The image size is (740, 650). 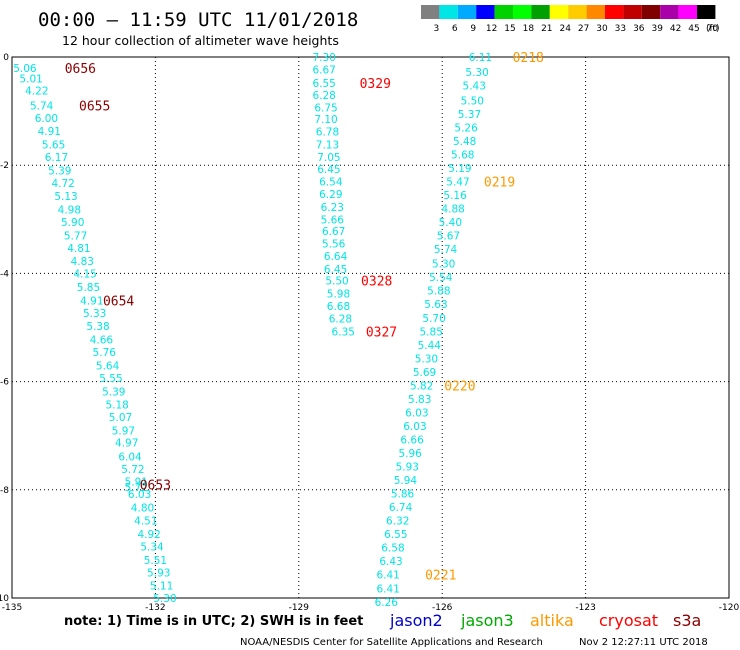 I want to click on satellite-name-altika: altika, so click(x=552, y=620).